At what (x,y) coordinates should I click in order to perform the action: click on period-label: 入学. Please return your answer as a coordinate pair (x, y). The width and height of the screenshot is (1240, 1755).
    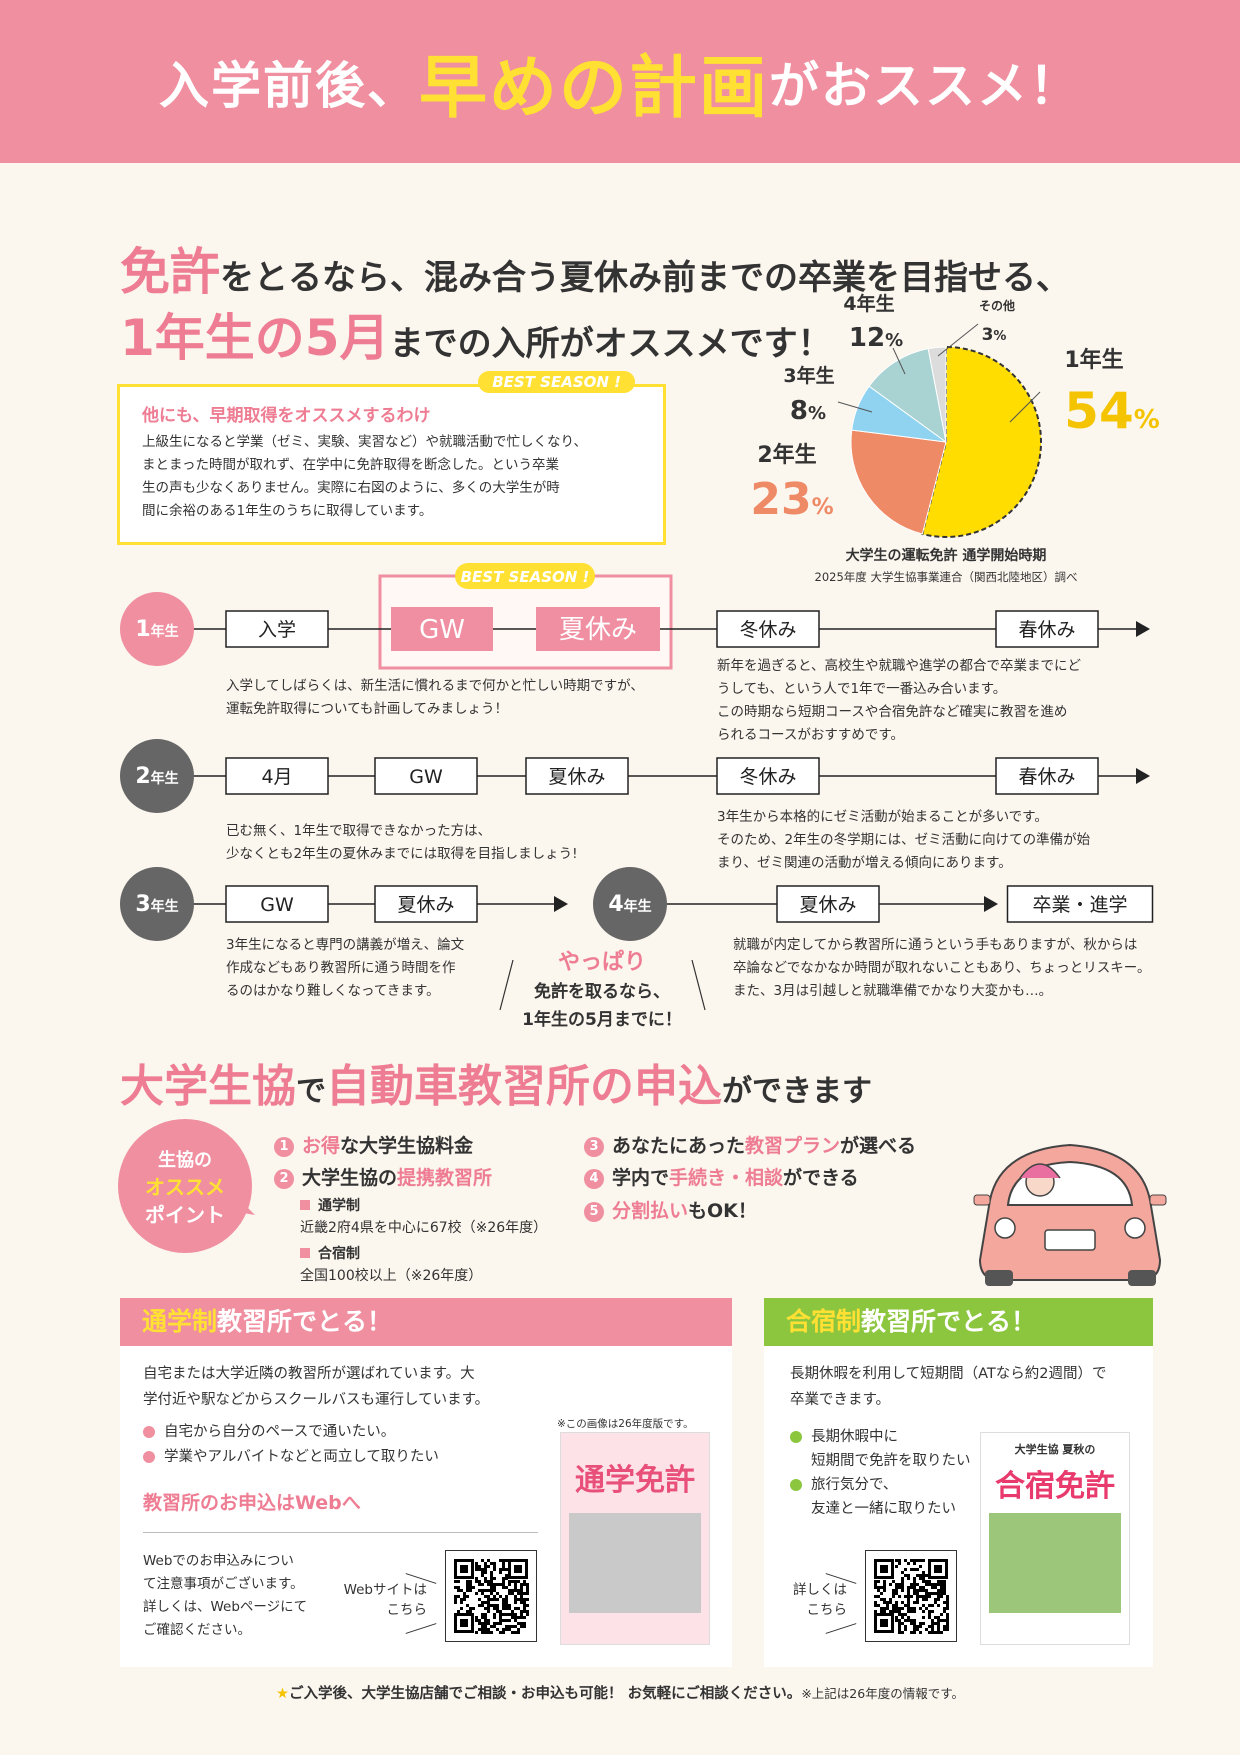
    Looking at the image, I should click on (277, 630).